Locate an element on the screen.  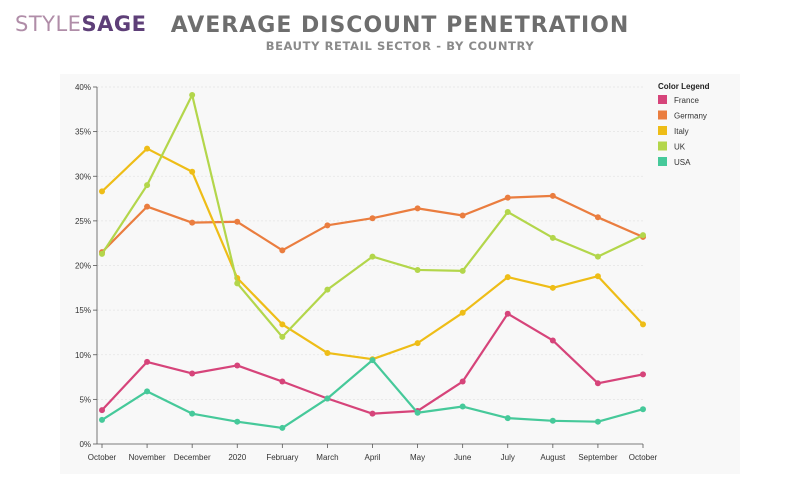
x-tick-label: May is located at coordinates (417, 457).